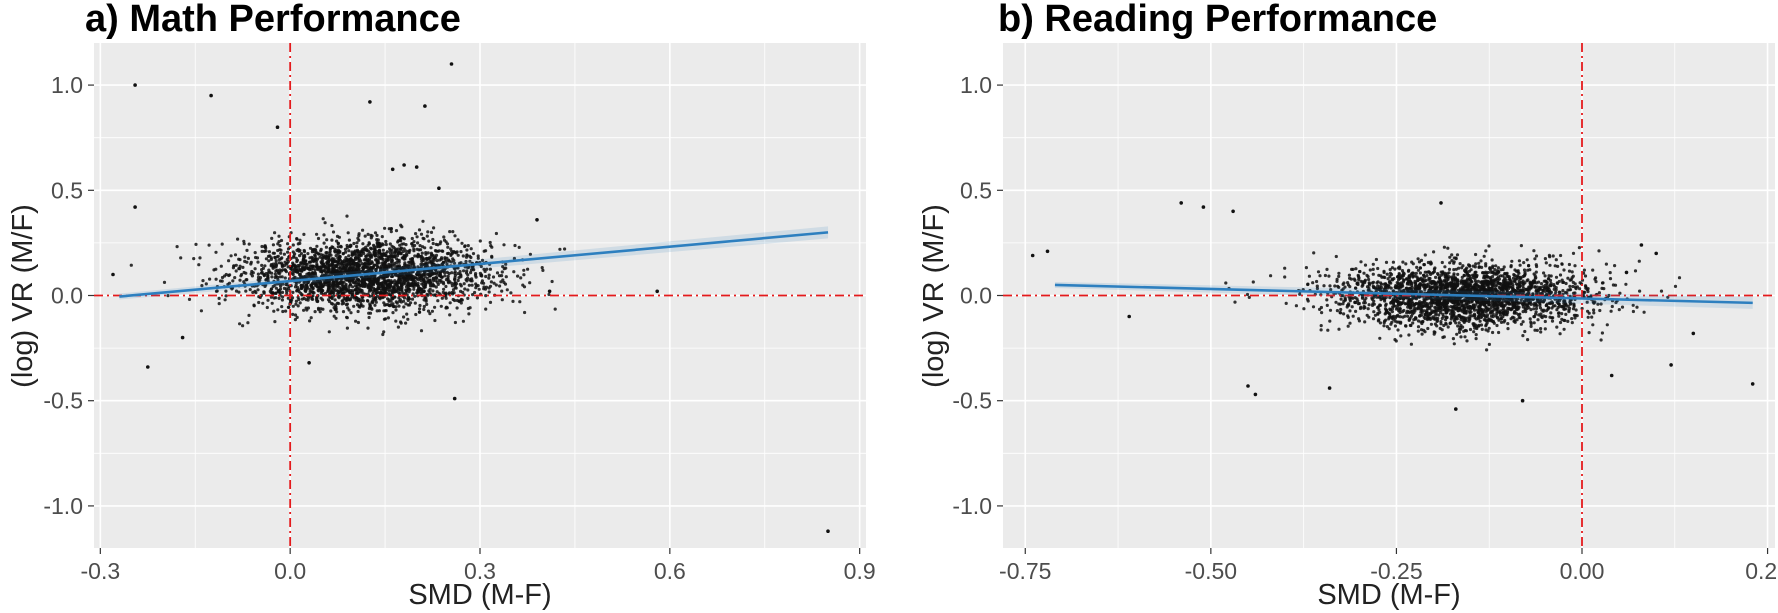 The height and width of the screenshot is (613, 1778). Describe the element at coordinates (454, 398) in the screenshot. I see `scatter-point-outlier` at that location.